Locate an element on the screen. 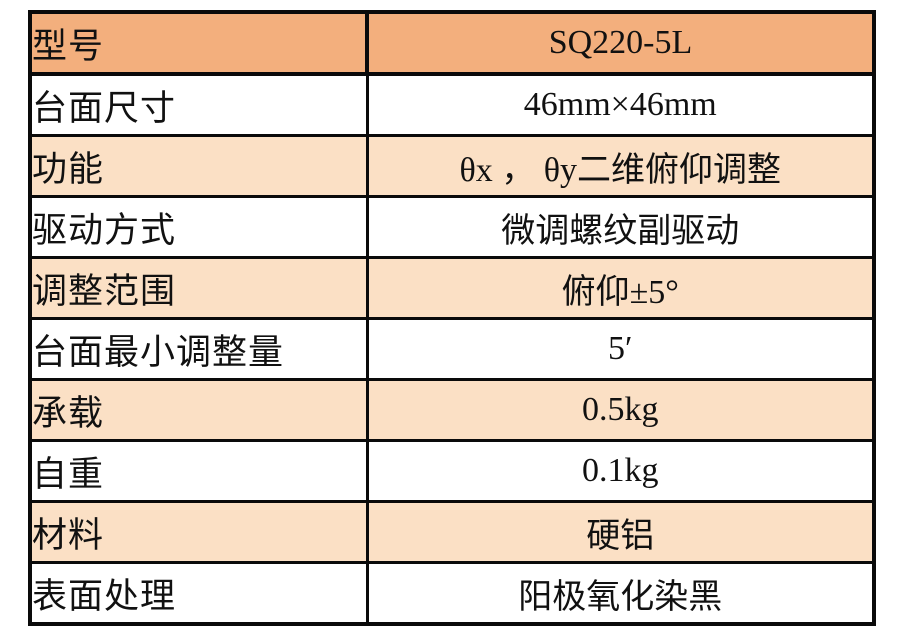  spec-value: 46mm×46mm is located at coordinates (620, 104).